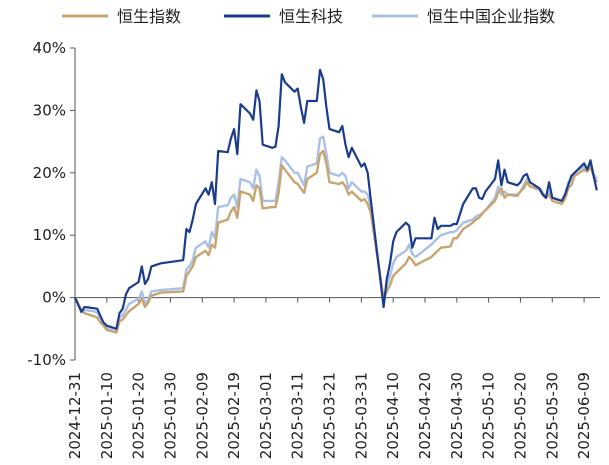  Describe the element at coordinates (54, 298) in the screenshot. I see `y-tick-label: 0%` at that location.